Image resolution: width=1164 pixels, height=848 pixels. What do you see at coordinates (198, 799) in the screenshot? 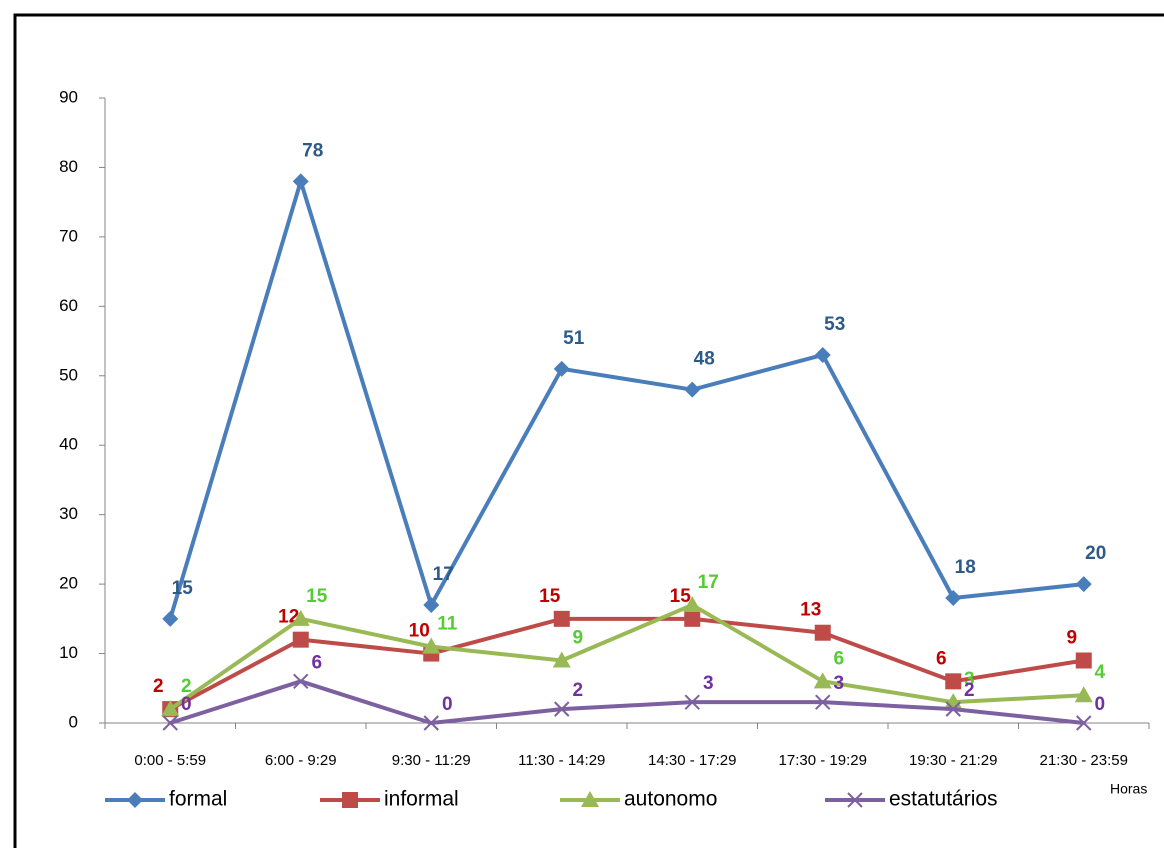
I see `legend-label: formal` at bounding box center [198, 799].